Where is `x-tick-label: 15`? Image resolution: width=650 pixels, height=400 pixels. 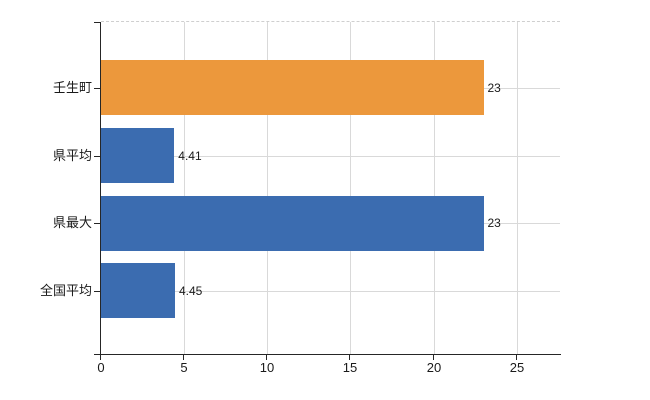 x-tick-label: 15 is located at coordinates (350, 367).